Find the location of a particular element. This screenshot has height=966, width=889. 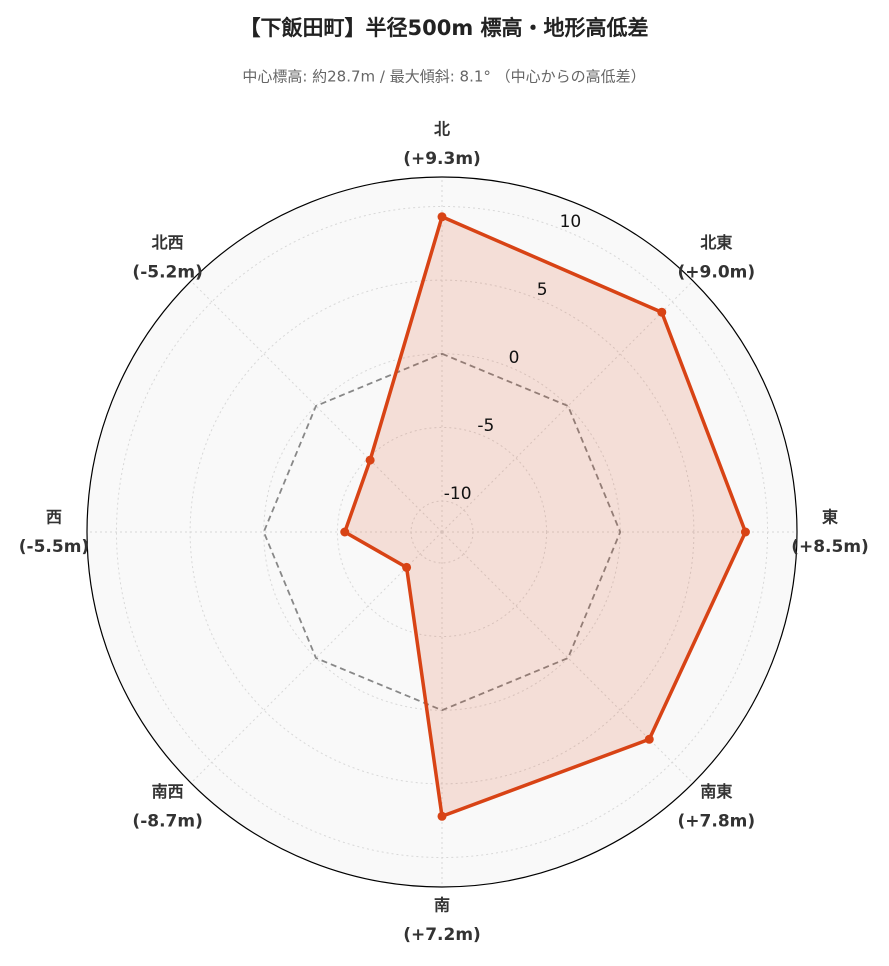

value-label: (+9.0m) is located at coordinates (717, 273).